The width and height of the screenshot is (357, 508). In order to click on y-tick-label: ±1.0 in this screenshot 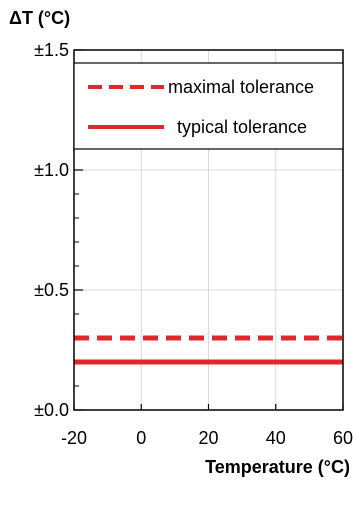, I will do `click(51, 170)`.